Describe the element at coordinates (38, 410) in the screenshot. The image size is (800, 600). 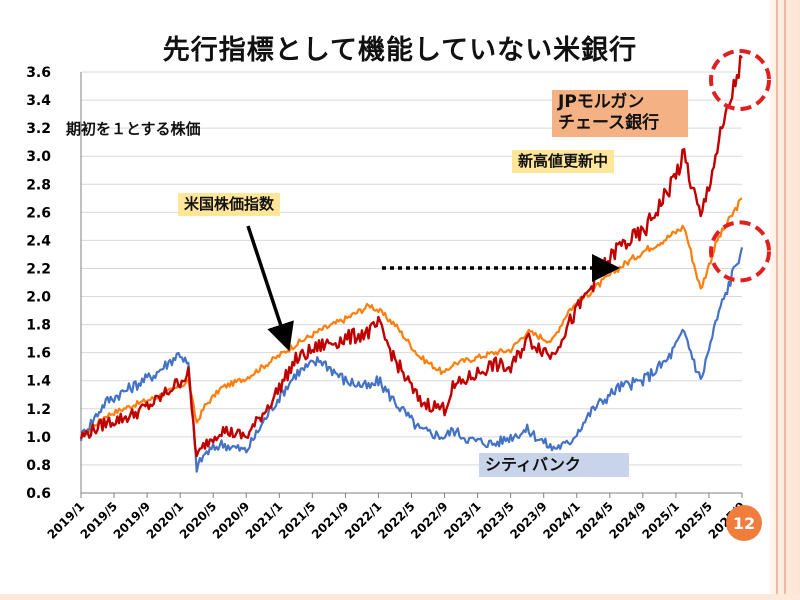
I see `y-tick-label: 1.2` at that location.